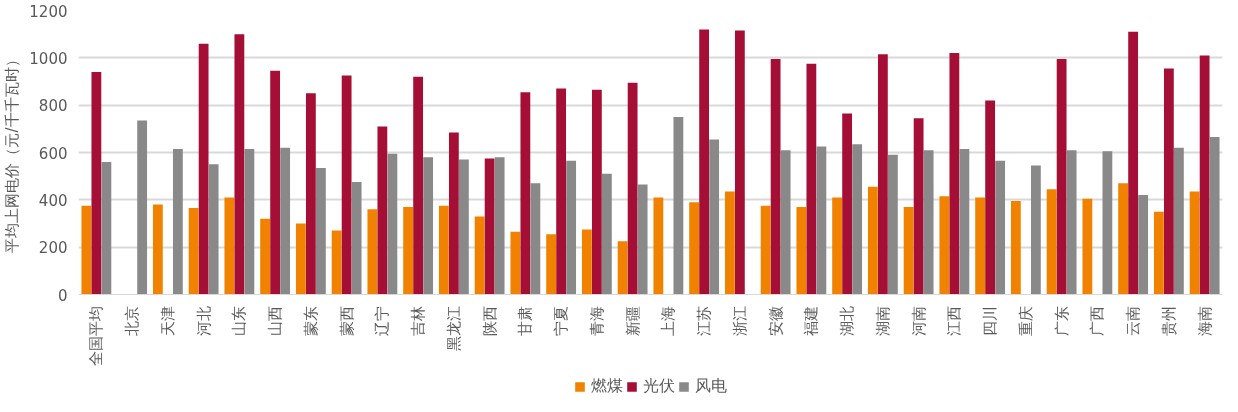 The image size is (1238, 412). Describe the element at coordinates (596, 320) in the screenshot. I see `x-tick-label: 青海` at that location.